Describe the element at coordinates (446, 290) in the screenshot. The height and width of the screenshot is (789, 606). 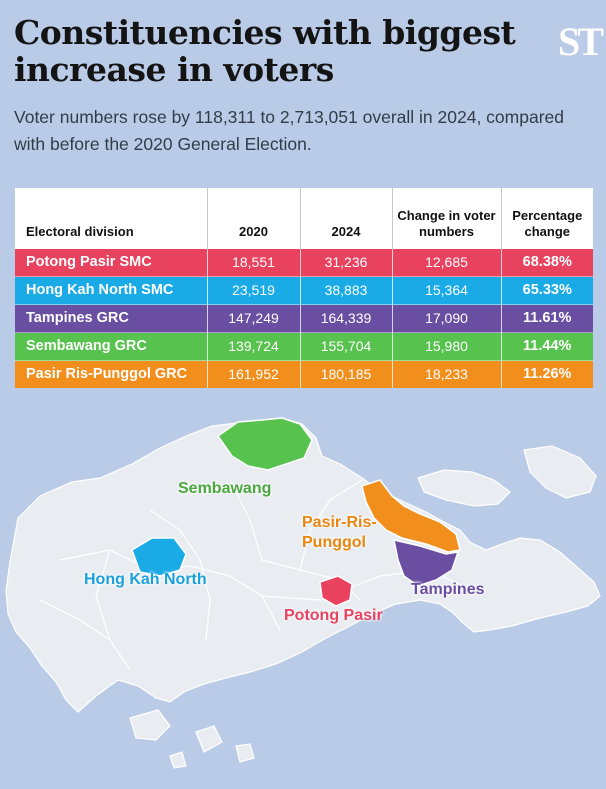
I see `cell-change: 15,364` at that location.